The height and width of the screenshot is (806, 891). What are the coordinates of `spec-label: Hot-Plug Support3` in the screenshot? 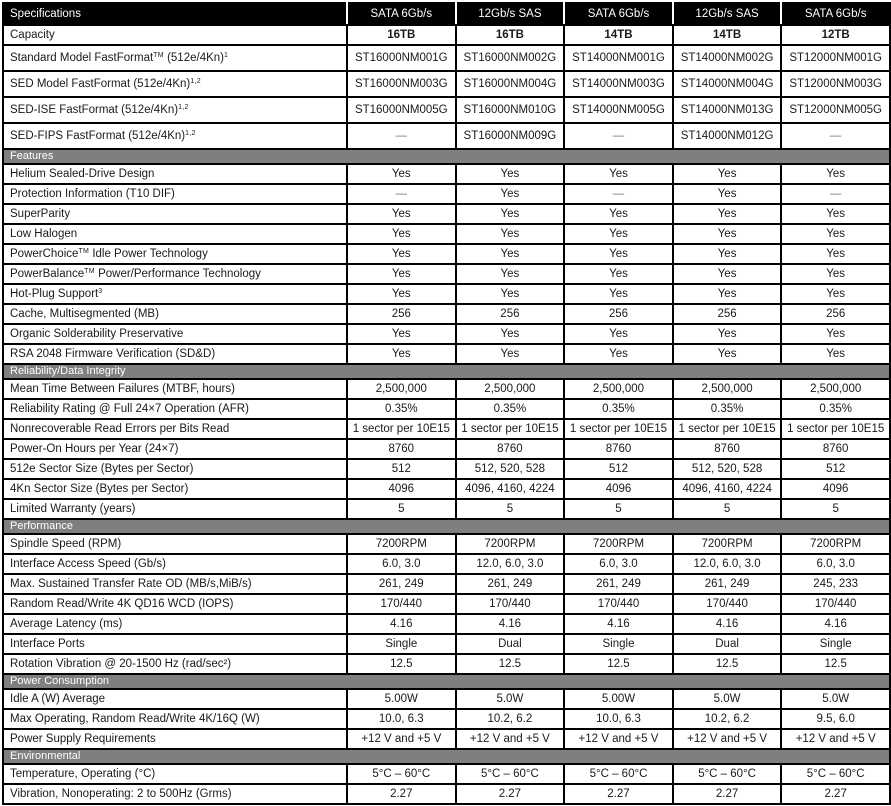 It's located at (175, 294).